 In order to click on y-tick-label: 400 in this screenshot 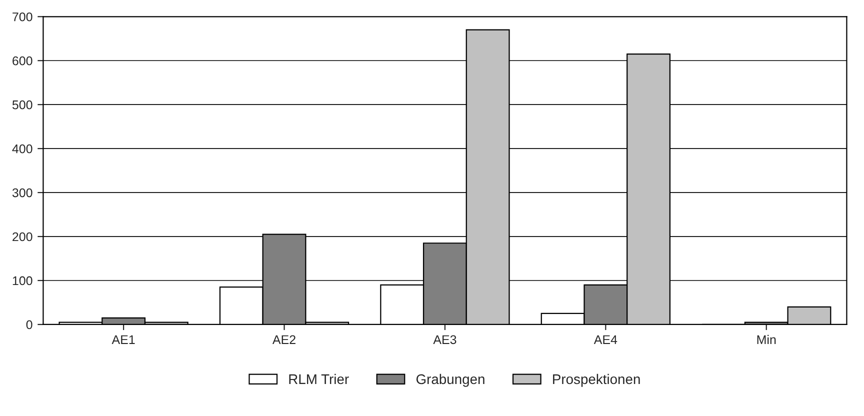, I will do `click(22, 149)`.